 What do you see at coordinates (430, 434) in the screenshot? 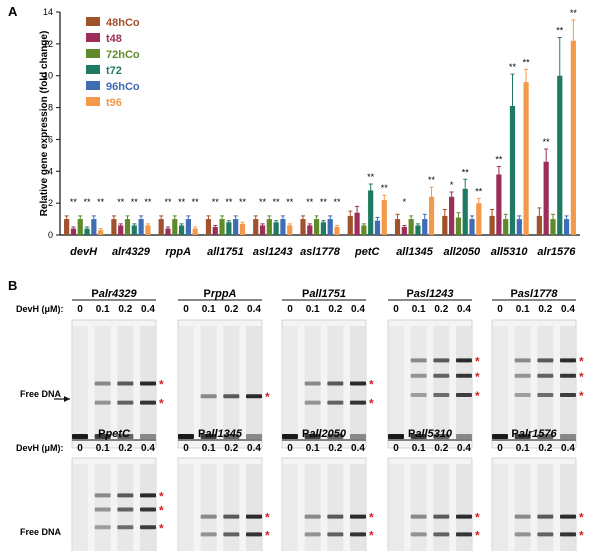
I see `gel-title: Pall5310` at bounding box center [430, 434].